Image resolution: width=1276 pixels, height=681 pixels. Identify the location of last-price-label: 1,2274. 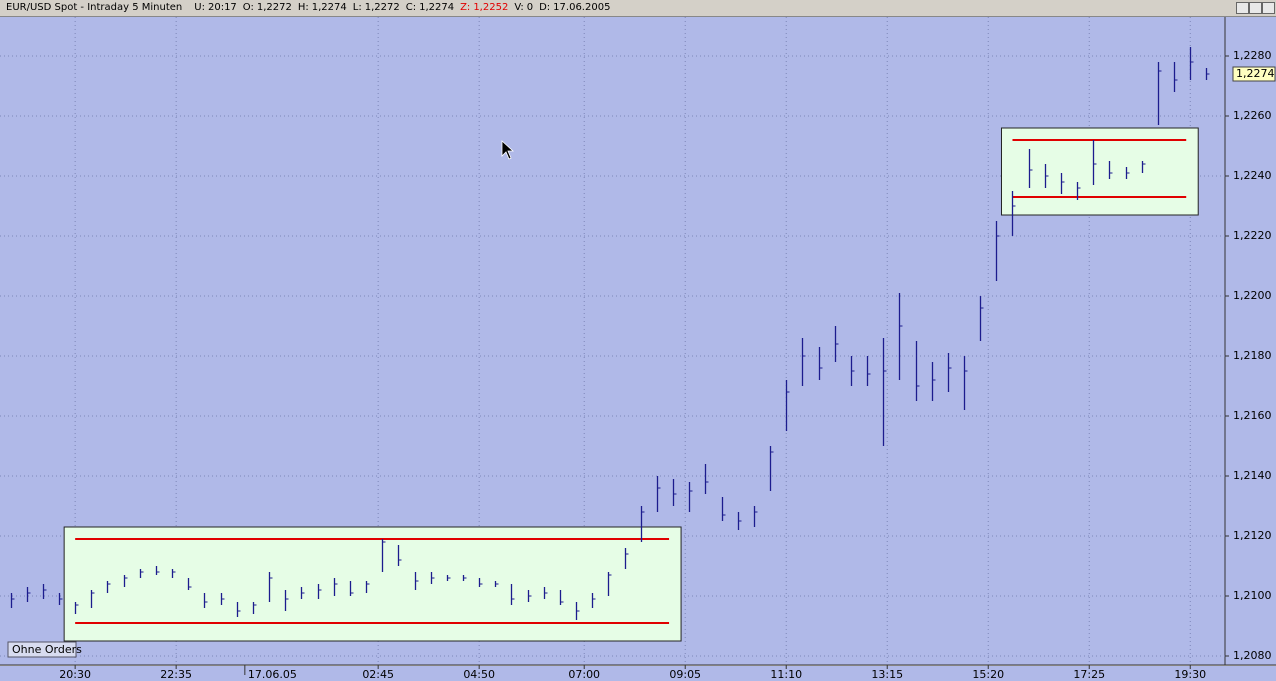
(1255, 73).